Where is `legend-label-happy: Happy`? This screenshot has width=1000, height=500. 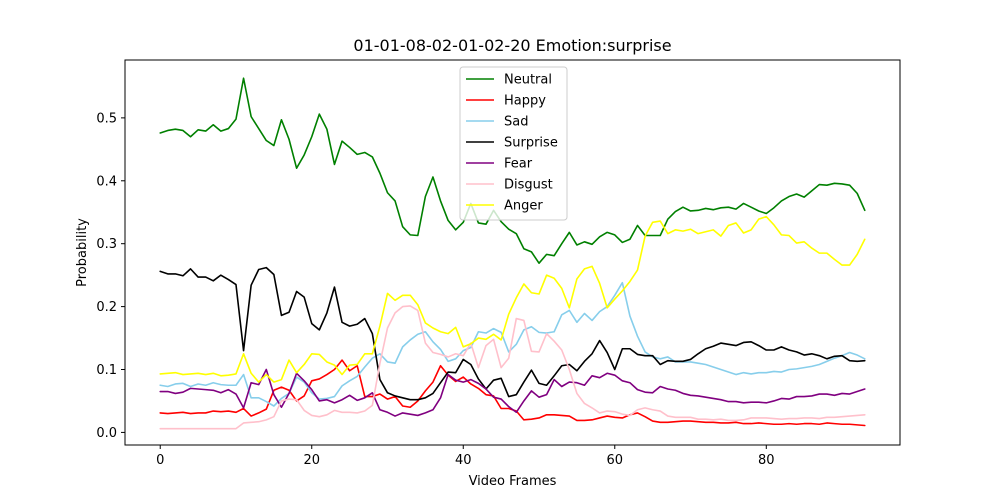 legend-label-happy: Happy is located at coordinates (525, 101).